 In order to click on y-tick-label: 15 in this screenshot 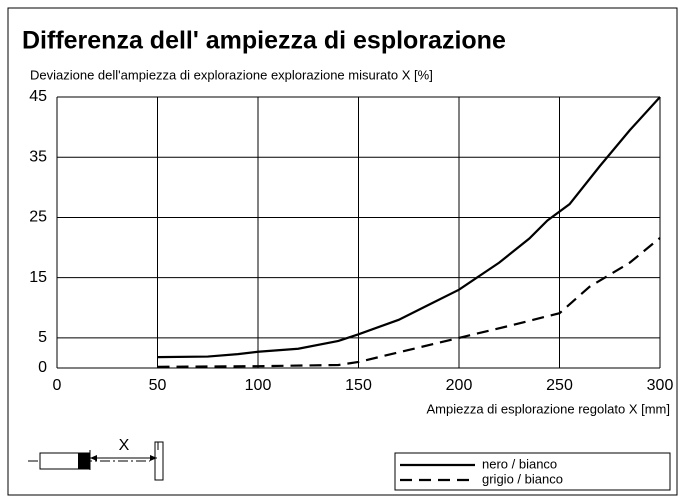, I will do `click(38, 277)`.